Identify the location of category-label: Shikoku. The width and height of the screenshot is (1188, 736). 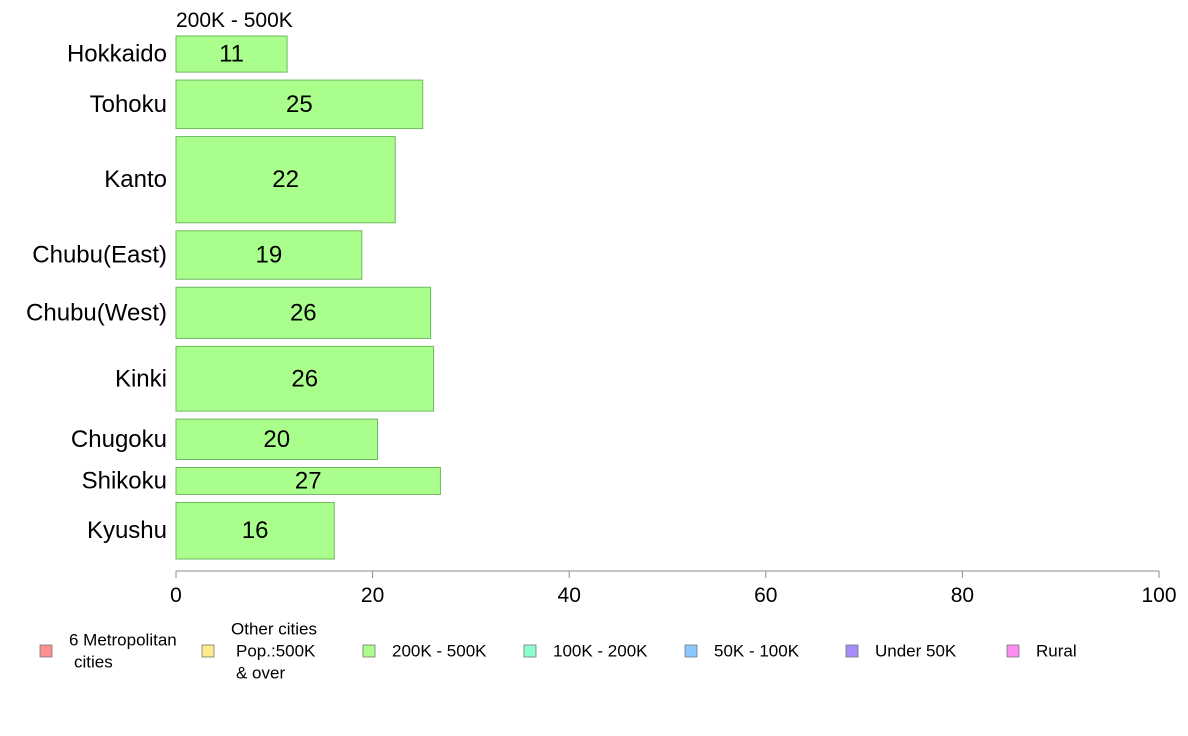
(124, 480).